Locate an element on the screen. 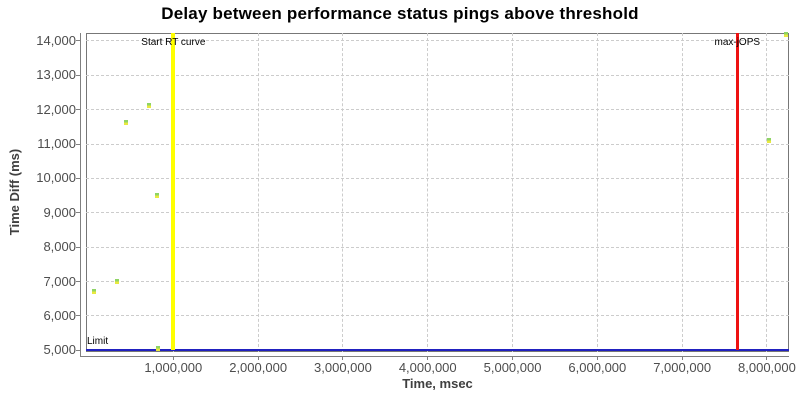  x-tick-label: 3,000,000 is located at coordinates (343, 367).